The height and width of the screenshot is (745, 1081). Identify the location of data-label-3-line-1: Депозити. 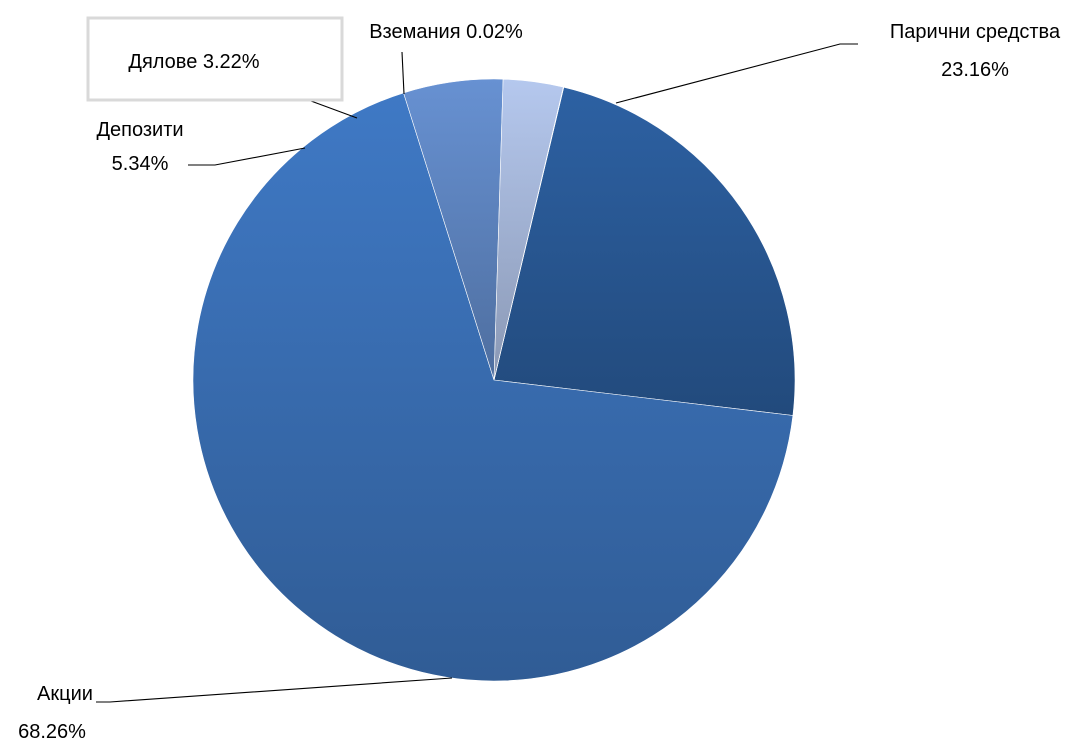
(139, 130).